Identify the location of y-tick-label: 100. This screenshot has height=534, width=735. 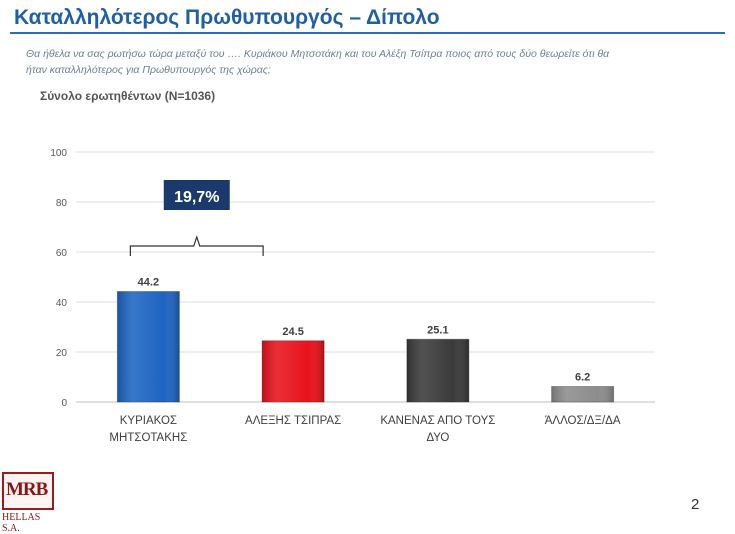
(58, 153).